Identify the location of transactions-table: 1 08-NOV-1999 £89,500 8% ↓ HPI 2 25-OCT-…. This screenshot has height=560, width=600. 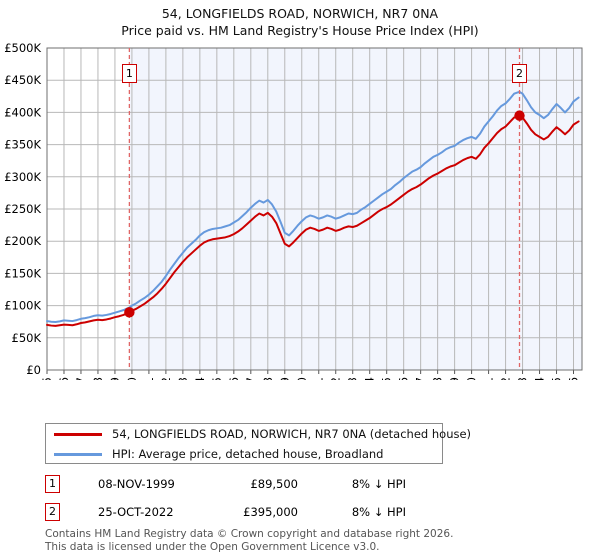
(255, 498).